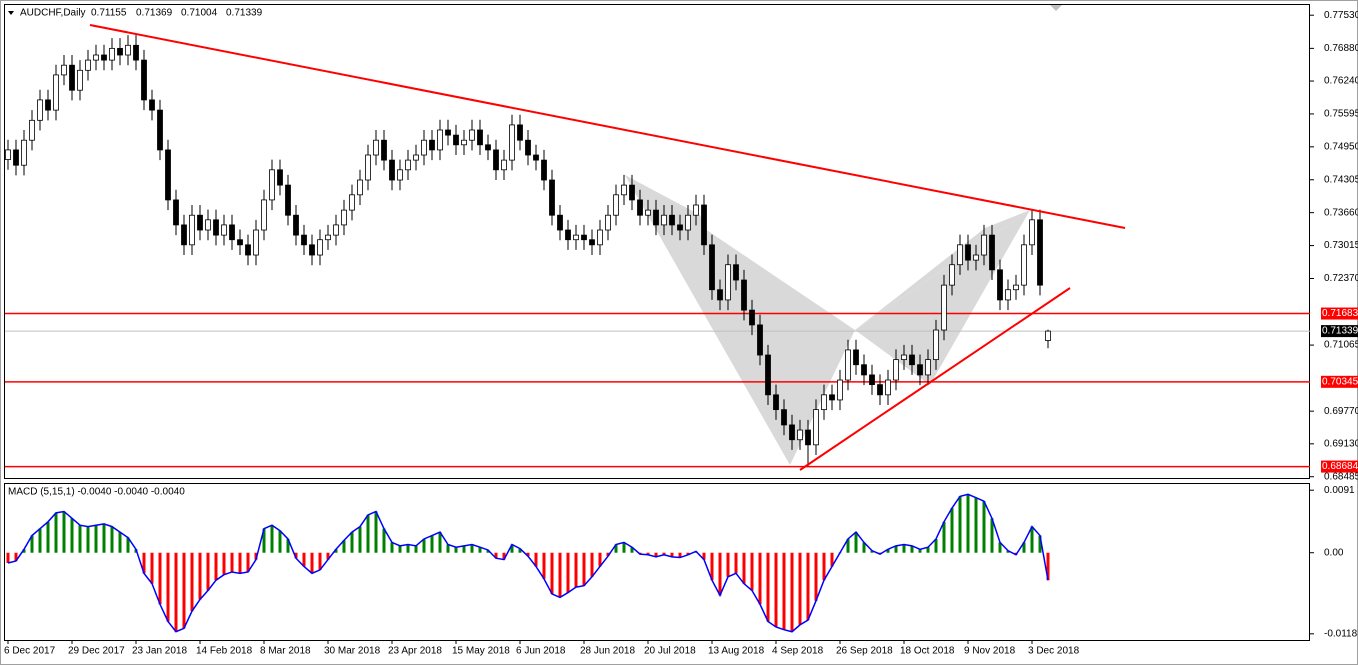 Image resolution: width=1358 pixels, height=665 pixels. Describe the element at coordinates (736, 651) in the screenshot. I see `x-tick-label: 13 Aug 2018` at that location.